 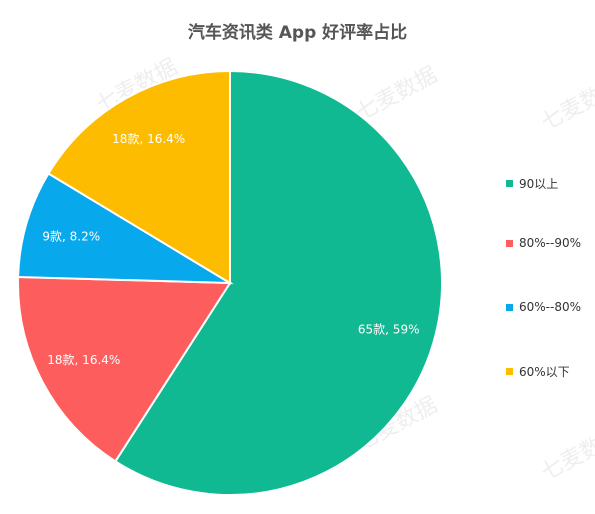 What do you see at coordinates (389, 330) in the screenshot?
I see `slice-label: 65款, 59%` at bounding box center [389, 330].